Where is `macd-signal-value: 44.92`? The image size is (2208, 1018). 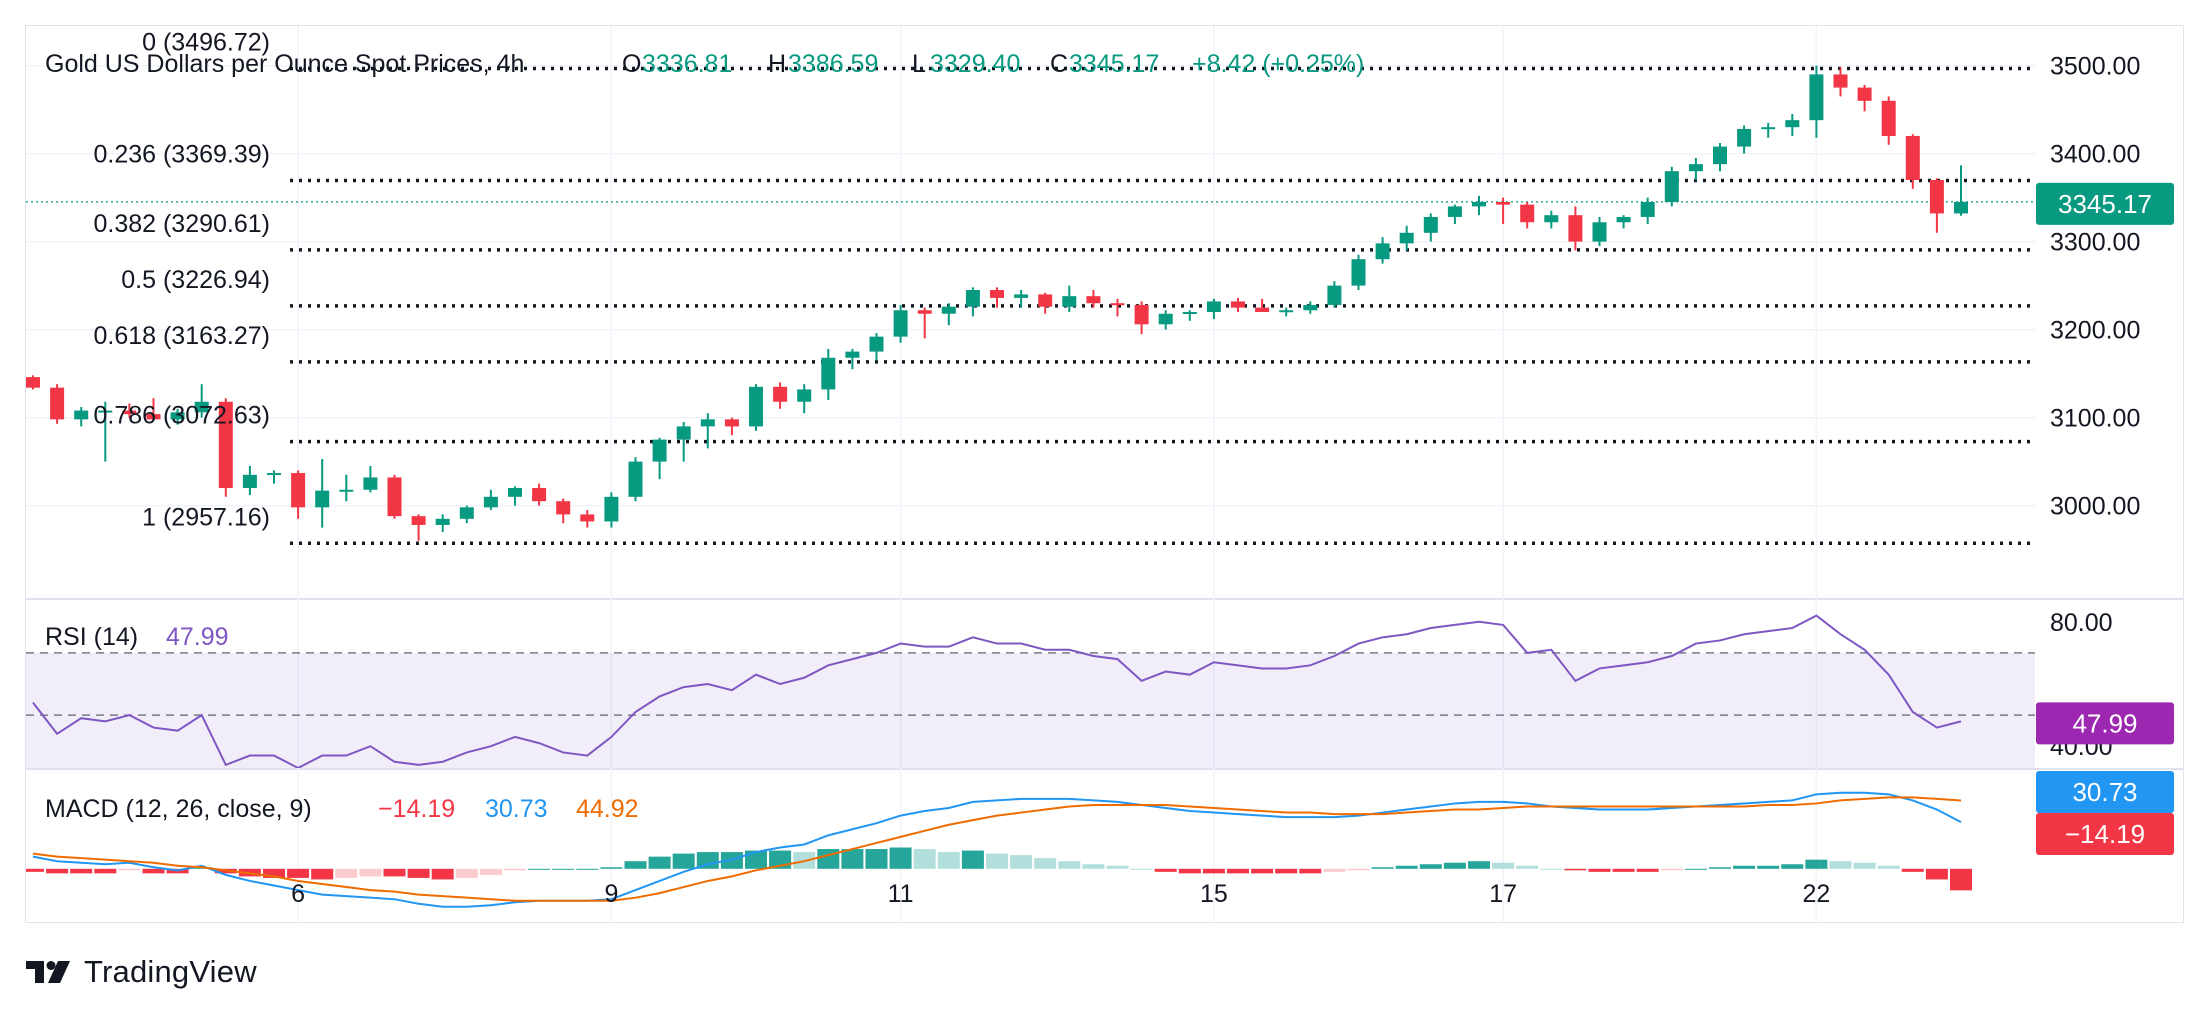
macd-signal-value: 44.92 is located at coordinates (607, 809).